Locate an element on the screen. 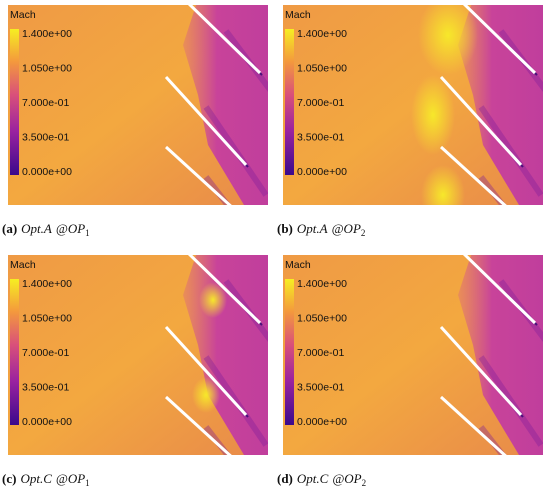 The image size is (550, 491). caption: (b) Opt.A @OP2 is located at coordinates (321, 229).